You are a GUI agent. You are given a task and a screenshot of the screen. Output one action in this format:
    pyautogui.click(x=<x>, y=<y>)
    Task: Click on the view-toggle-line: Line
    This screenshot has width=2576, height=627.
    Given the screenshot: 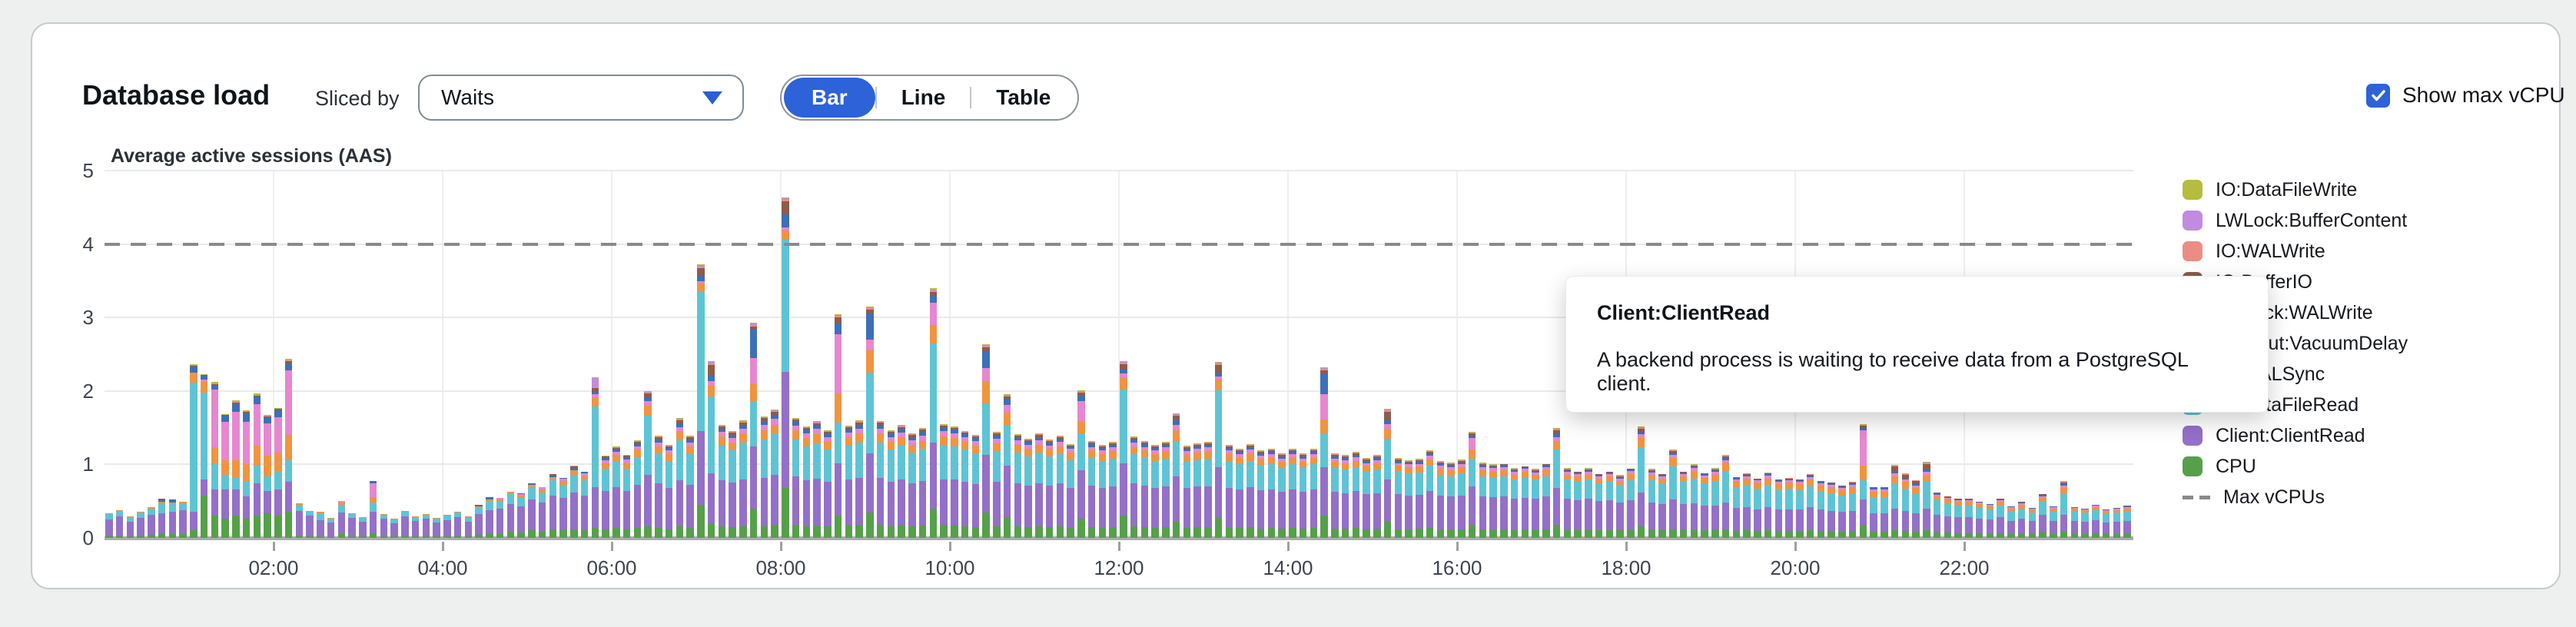 What is the action you would take?
    pyautogui.click(x=923, y=97)
    